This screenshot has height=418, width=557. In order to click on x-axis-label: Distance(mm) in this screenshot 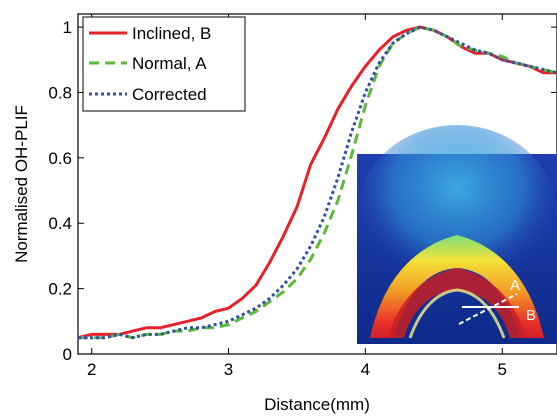, I will do `click(317, 404)`.